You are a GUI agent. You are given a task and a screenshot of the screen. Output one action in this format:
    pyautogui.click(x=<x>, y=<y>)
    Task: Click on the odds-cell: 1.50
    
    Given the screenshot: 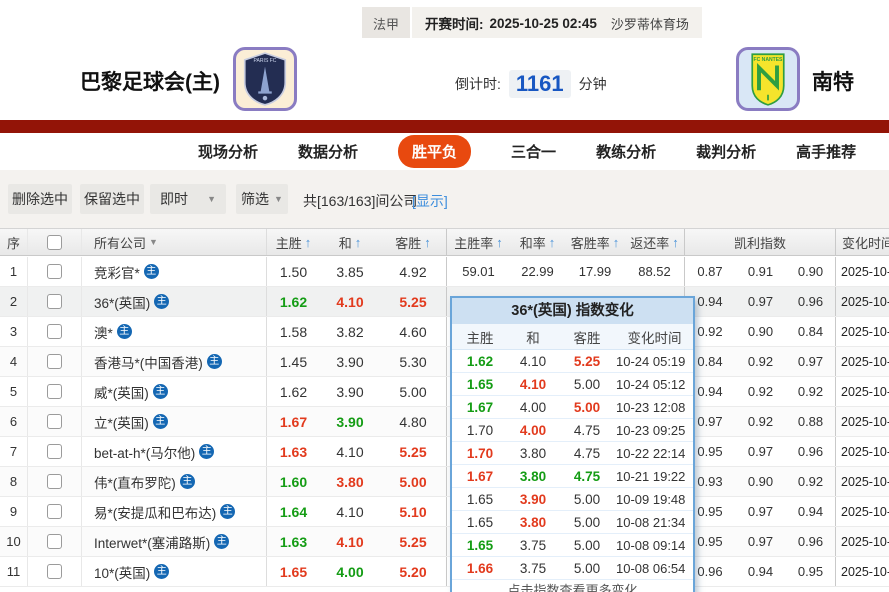 What is the action you would take?
    pyautogui.click(x=293, y=271)
    